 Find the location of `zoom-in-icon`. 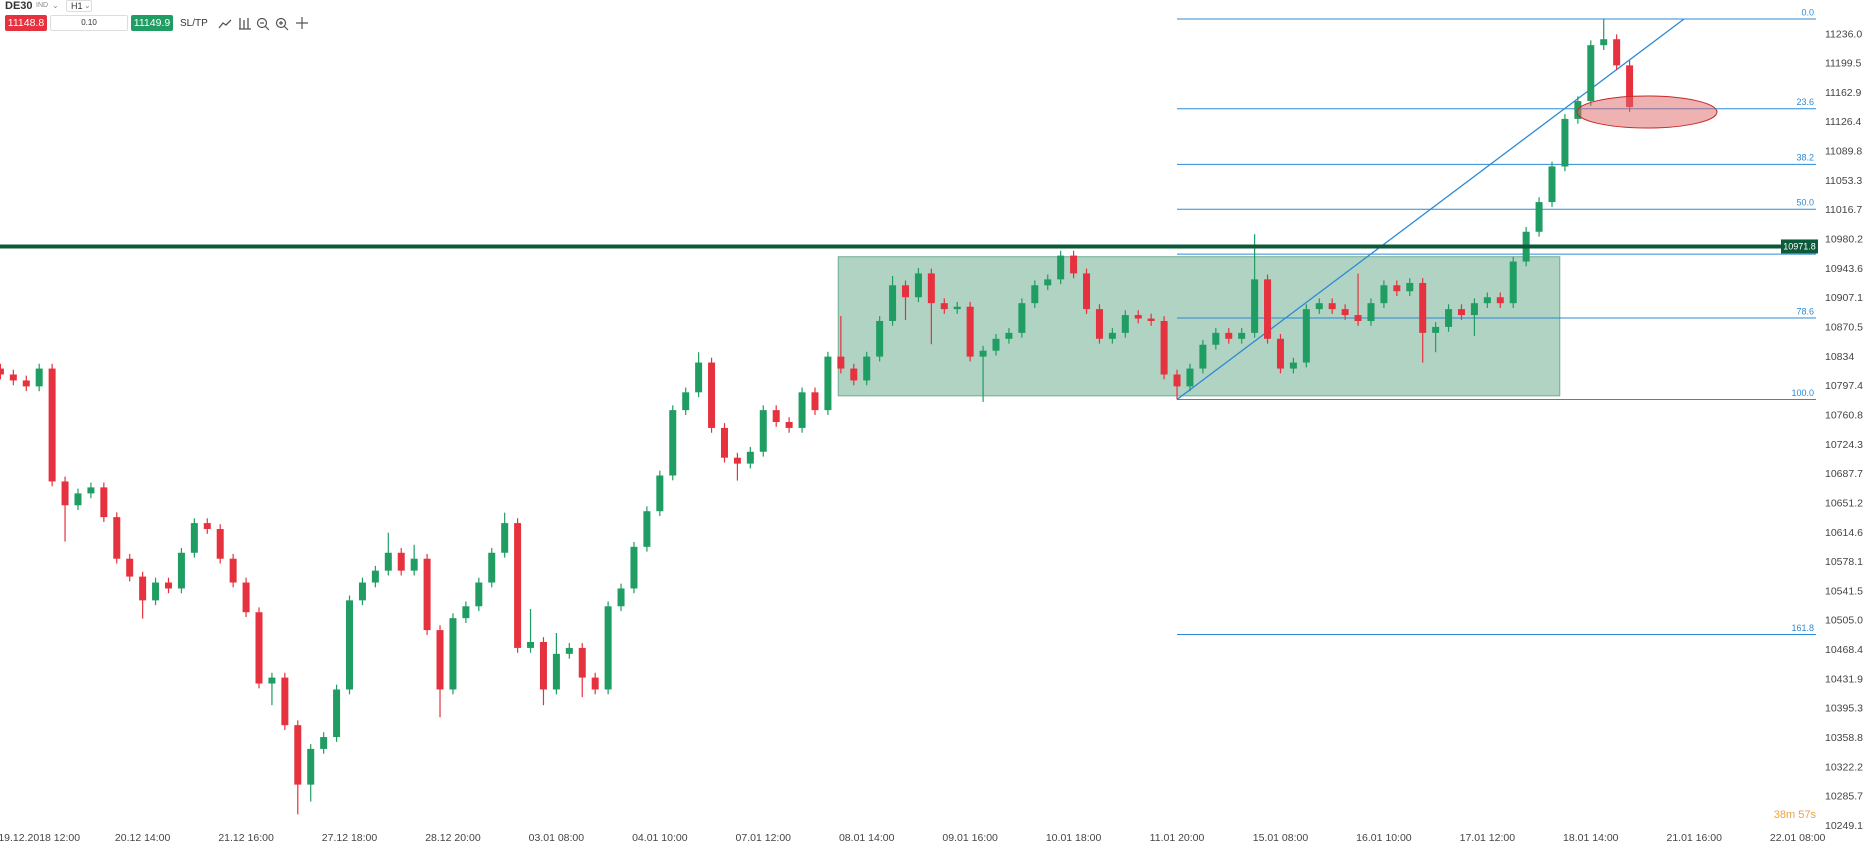

zoom-in-icon is located at coordinates (282, 24).